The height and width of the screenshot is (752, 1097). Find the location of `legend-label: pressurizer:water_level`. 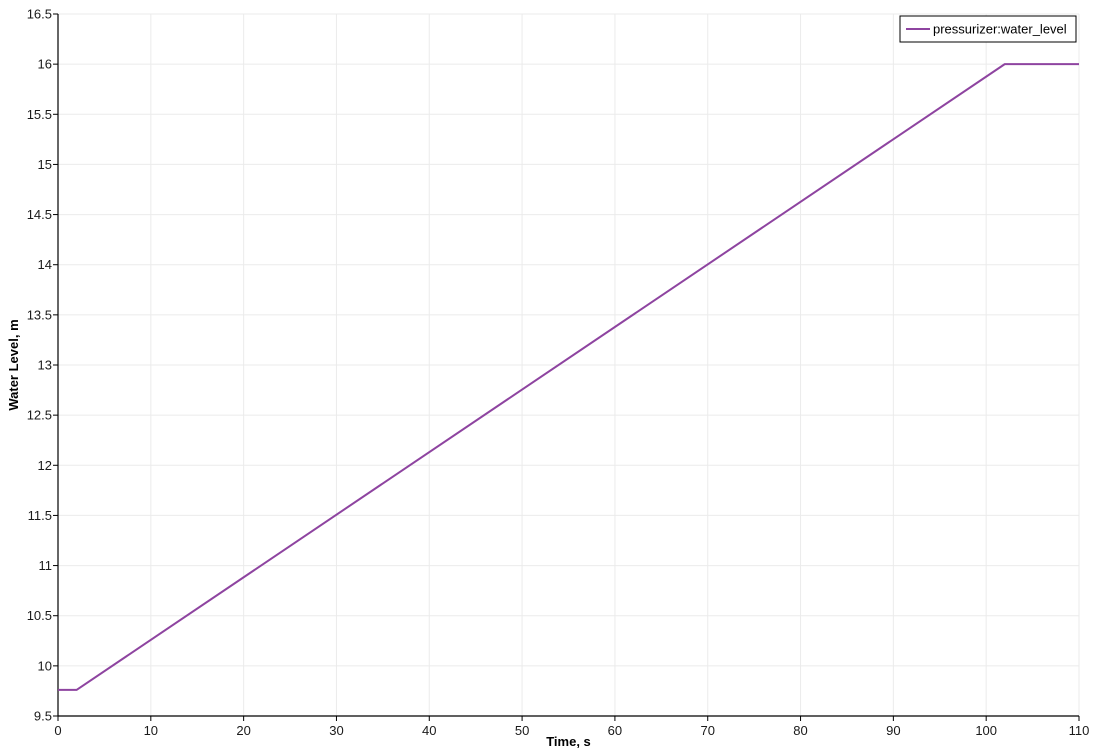

legend-label: pressurizer:water_level is located at coordinates (1000, 29).